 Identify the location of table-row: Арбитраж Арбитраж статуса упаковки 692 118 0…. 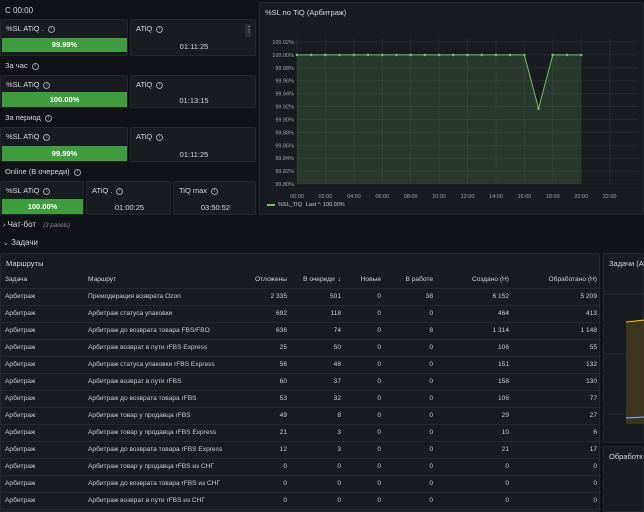
(301, 314).